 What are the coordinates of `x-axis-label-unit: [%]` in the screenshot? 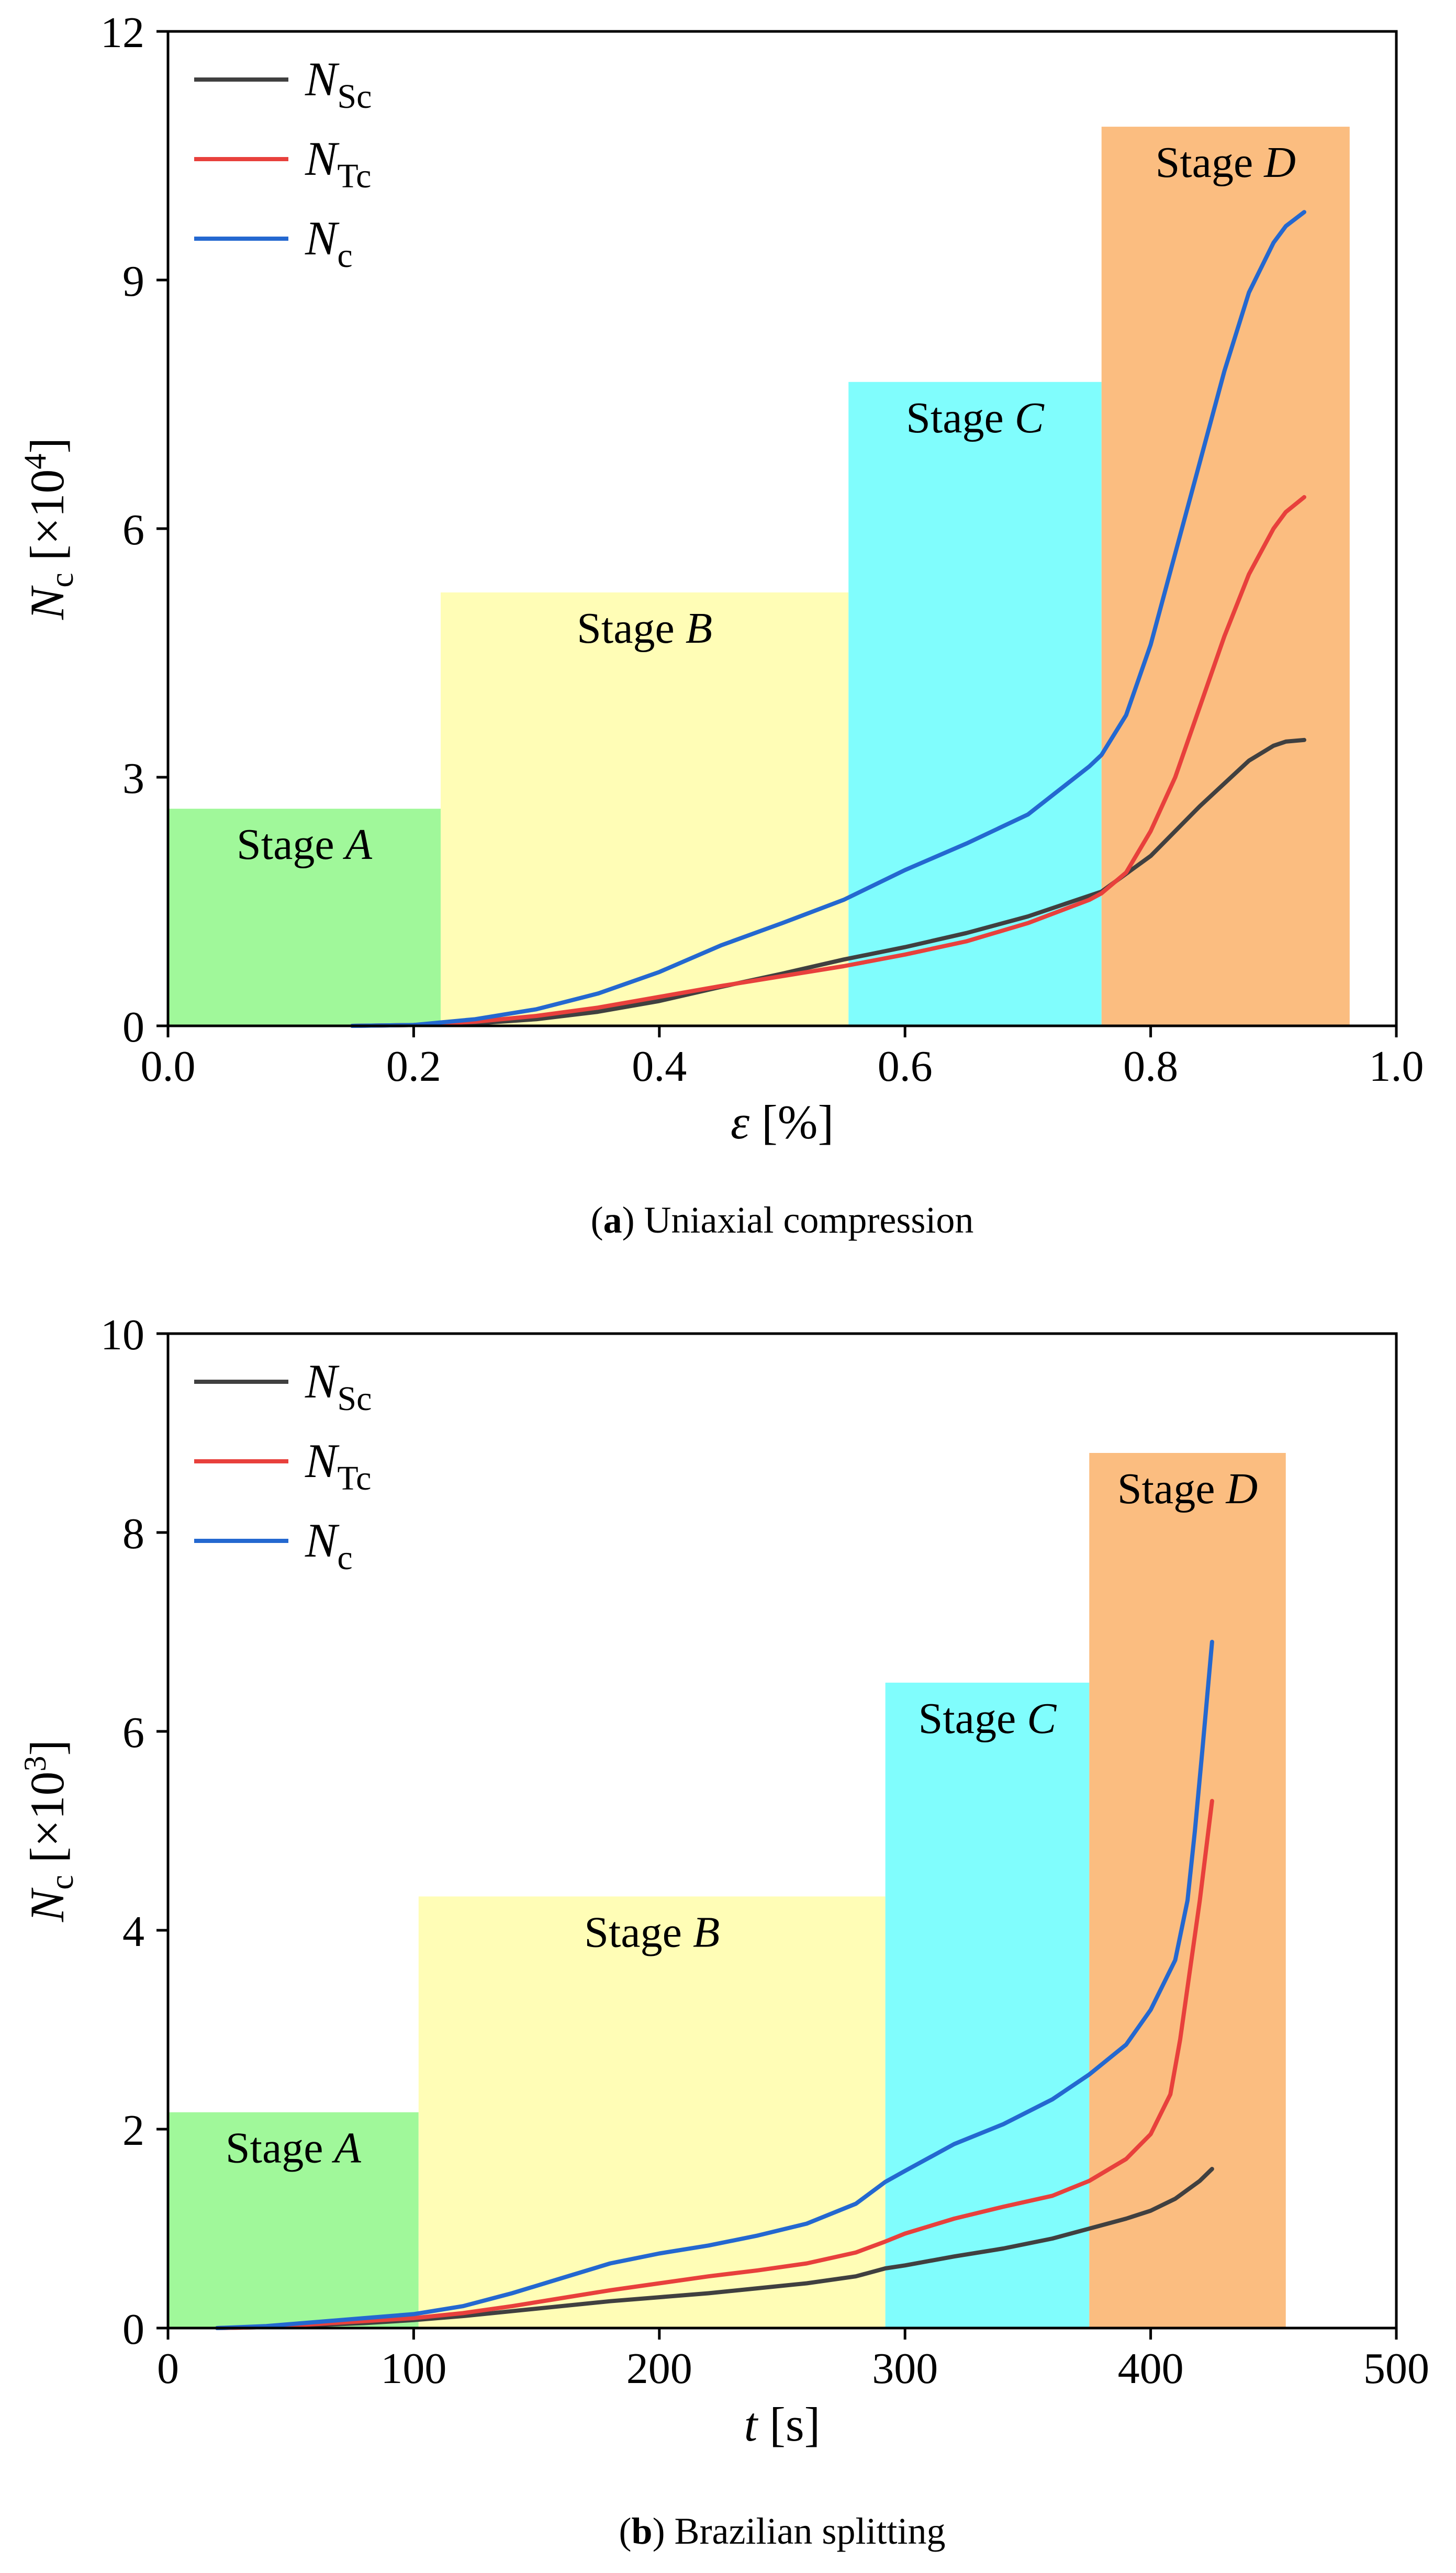 It's located at (791, 1122).